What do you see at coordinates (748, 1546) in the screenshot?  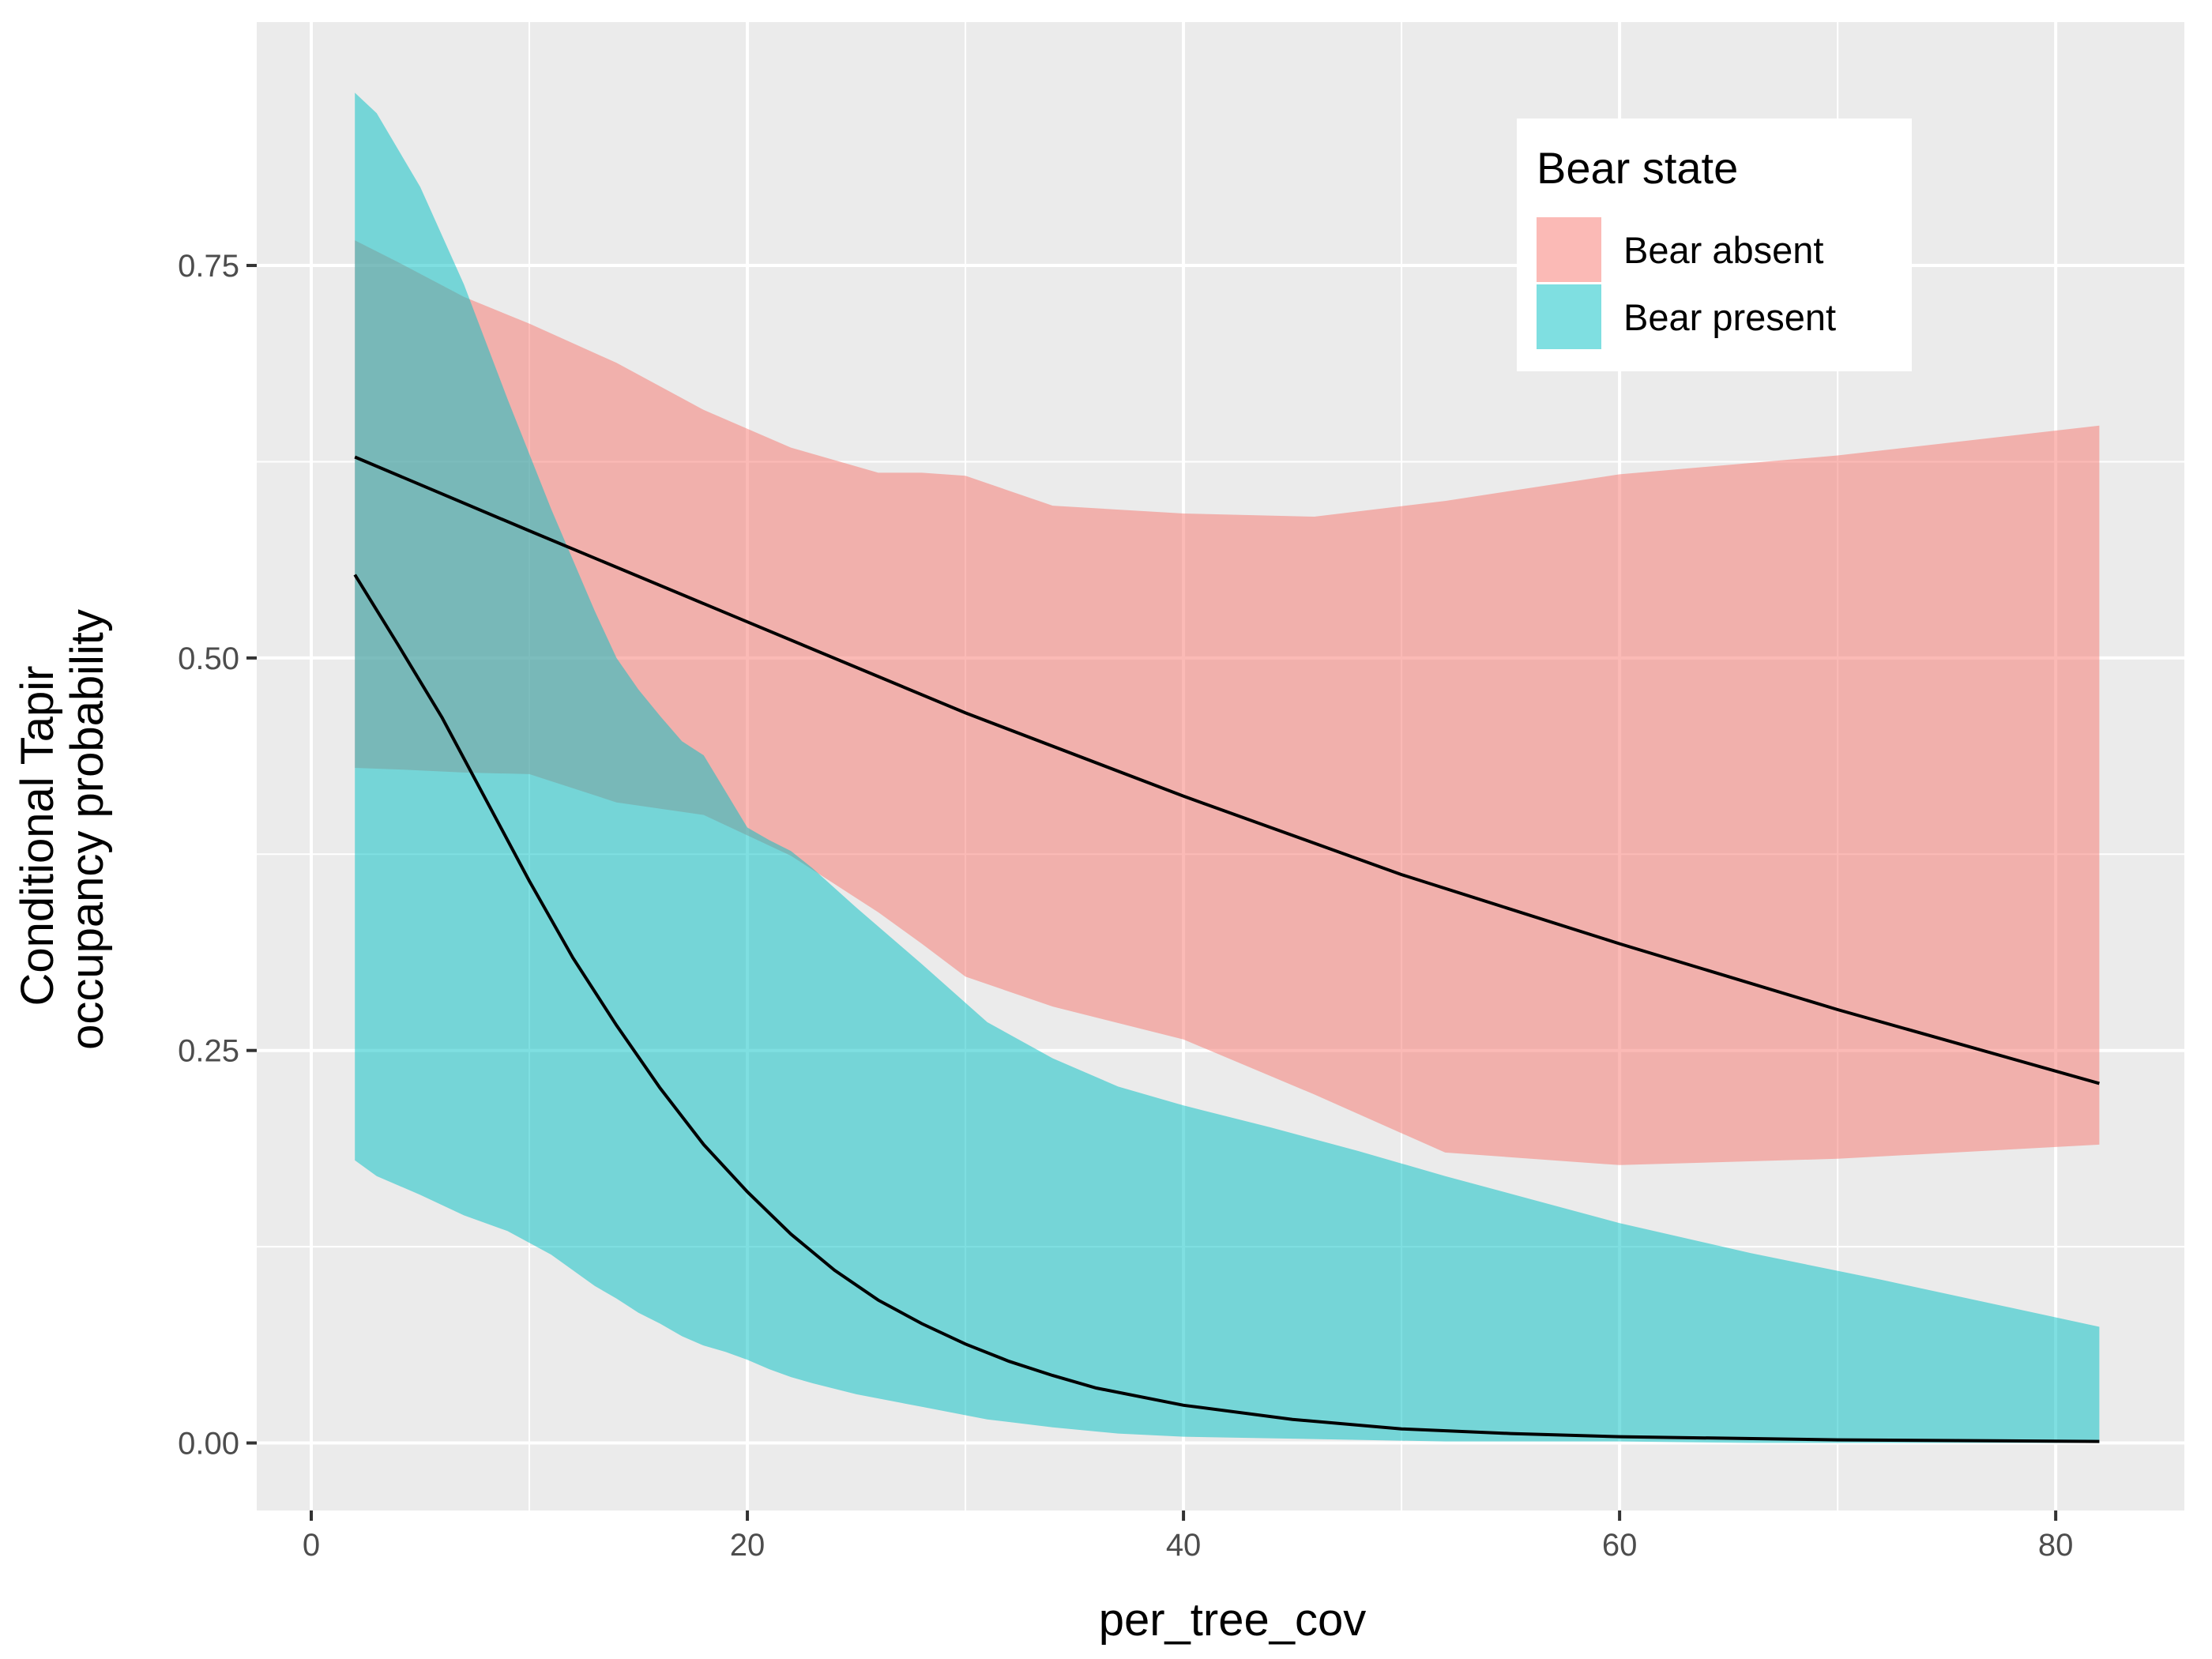 I see `x-tick-label: 20` at bounding box center [748, 1546].